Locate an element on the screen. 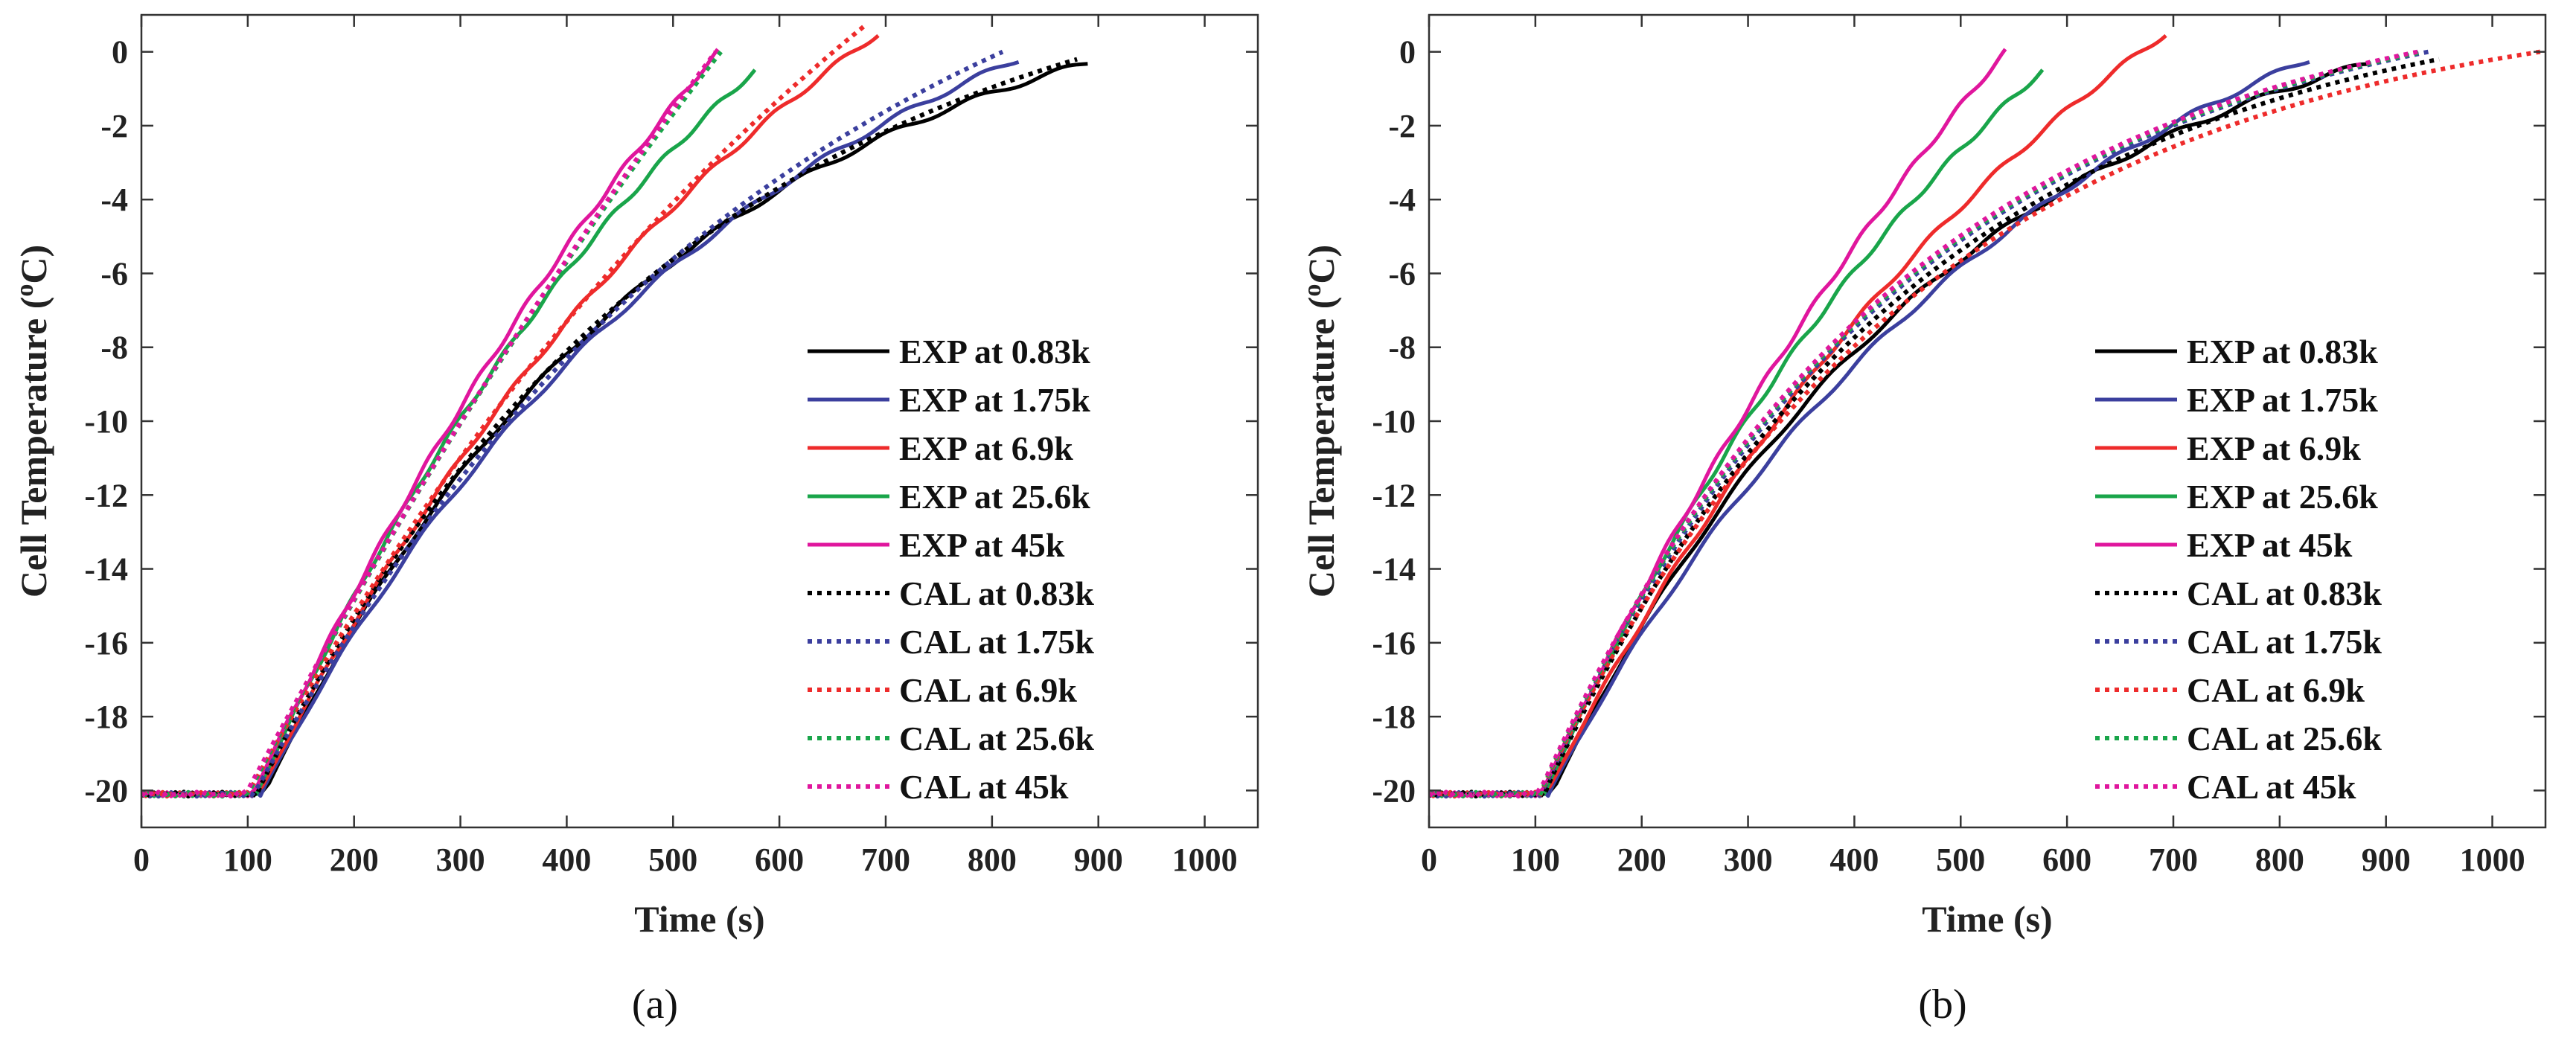 Image resolution: width=2576 pixels, height=1038 pixels. panel-label: (a) is located at coordinates (655, 1004).